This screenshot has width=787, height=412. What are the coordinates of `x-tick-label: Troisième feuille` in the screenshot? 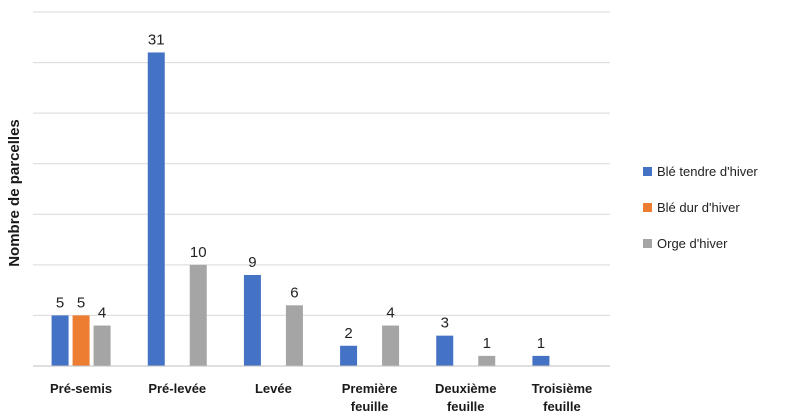 It's located at (562, 396).